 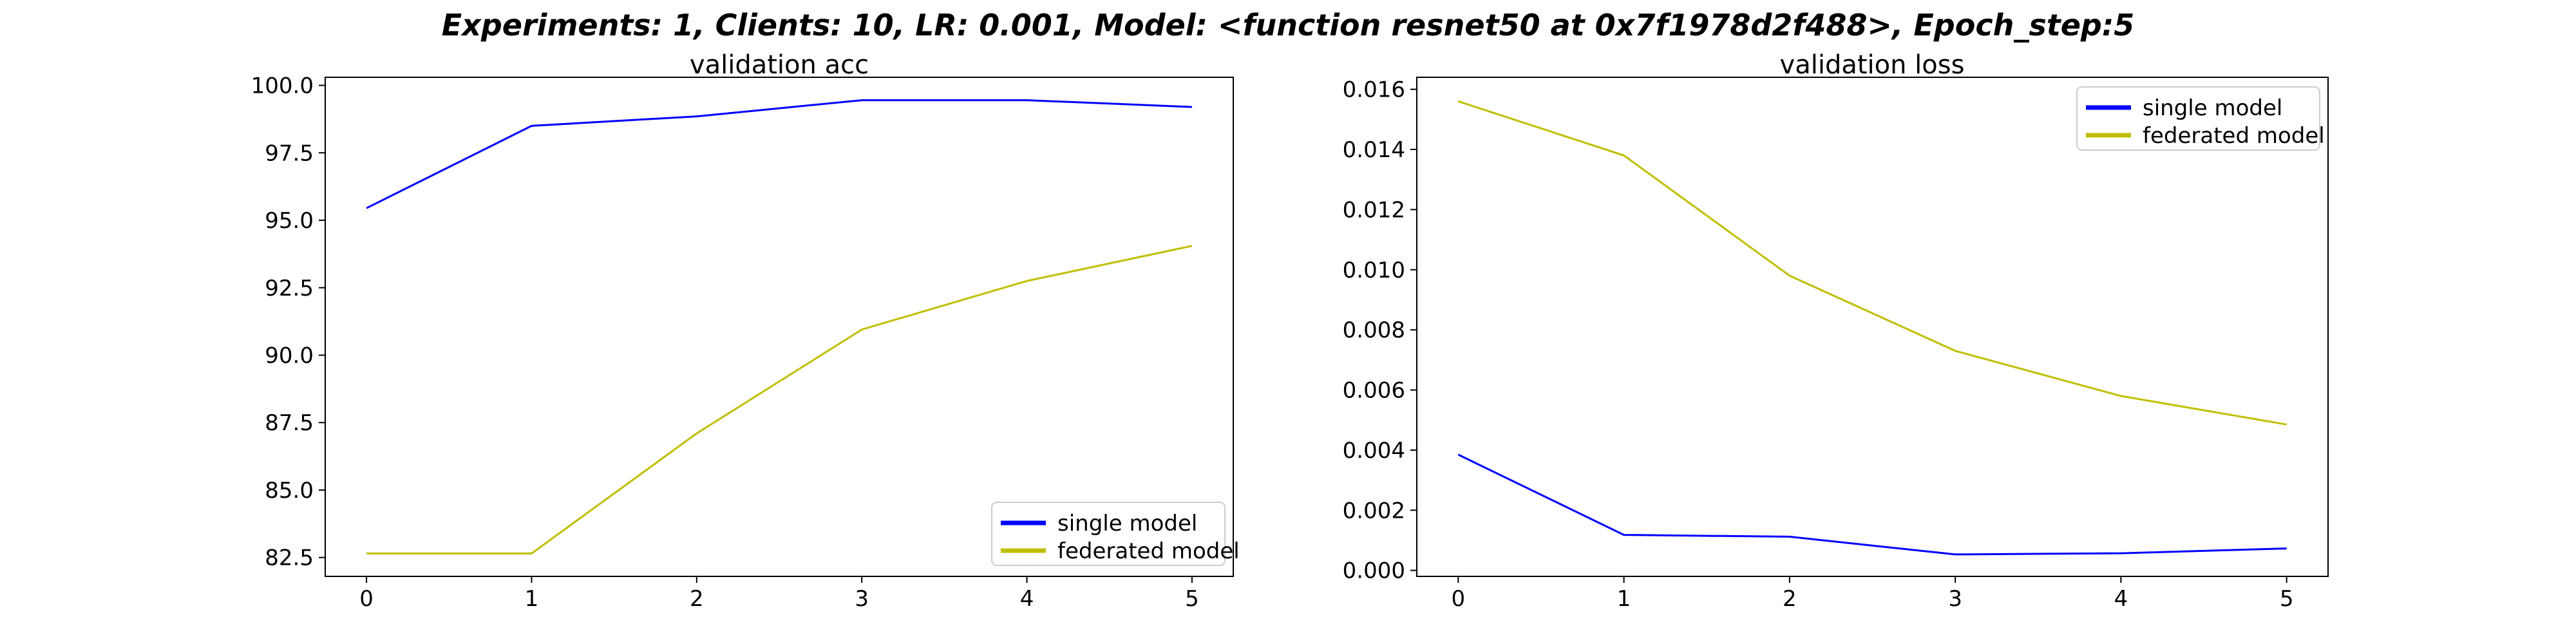 I want to click on loss-chart-x-tick-label: 0, so click(x=1458, y=599).